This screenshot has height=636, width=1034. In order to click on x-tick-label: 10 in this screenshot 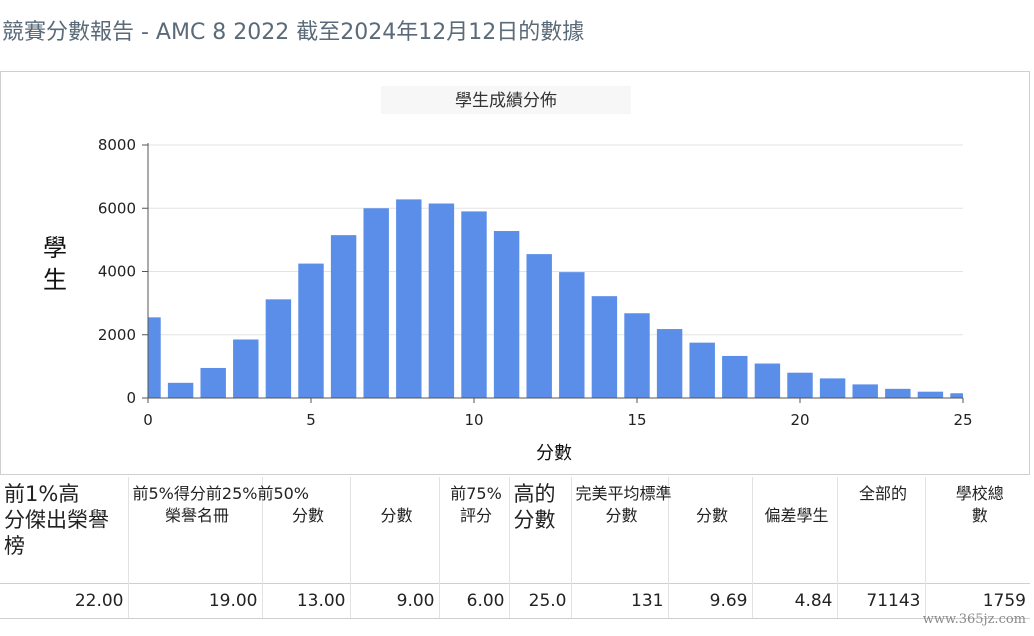, I will do `click(473, 420)`.